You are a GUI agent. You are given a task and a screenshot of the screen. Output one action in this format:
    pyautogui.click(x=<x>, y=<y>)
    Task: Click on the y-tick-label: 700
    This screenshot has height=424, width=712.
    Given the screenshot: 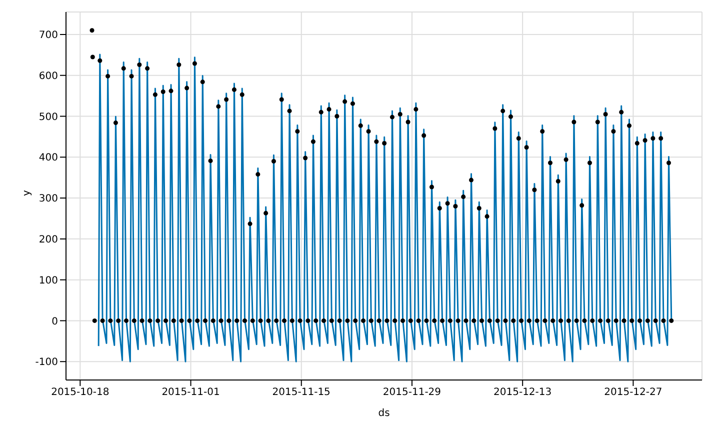 What is the action you would take?
    pyautogui.click(x=48, y=36)
    